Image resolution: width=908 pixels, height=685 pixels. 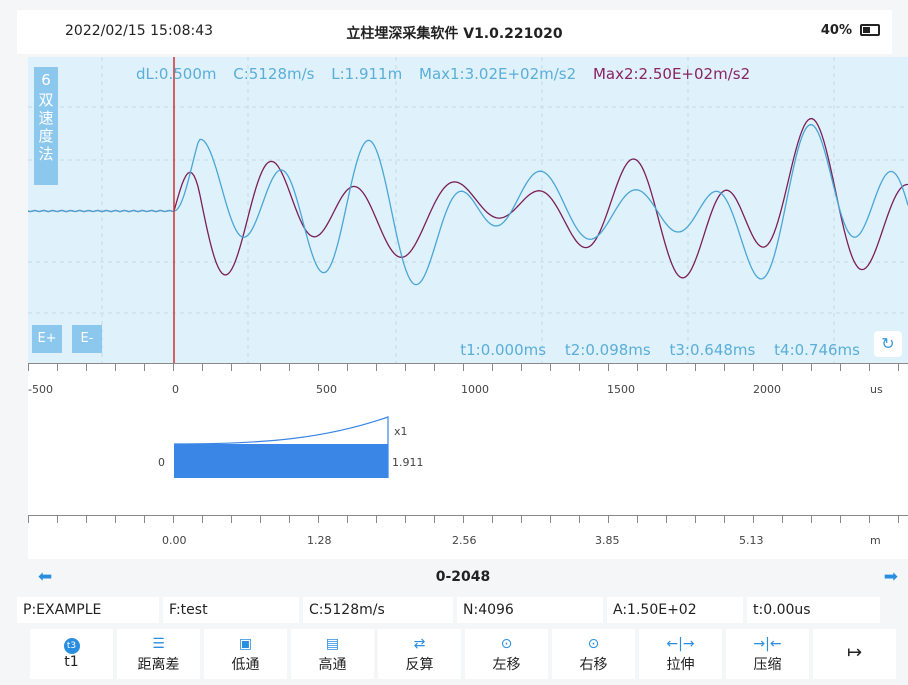 What do you see at coordinates (503, 350) in the screenshot?
I see `t1-time: t1:0.000ms` at bounding box center [503, 350].